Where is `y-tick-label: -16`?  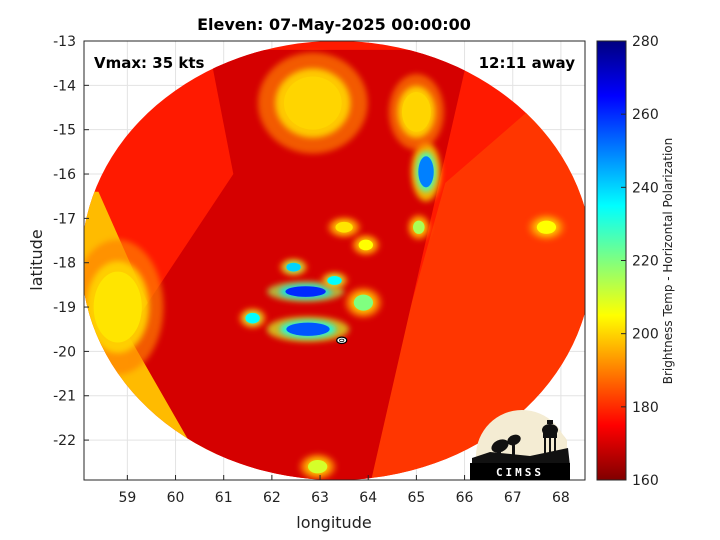
y-tick-label: -16 is located at coordinates (64, 175).